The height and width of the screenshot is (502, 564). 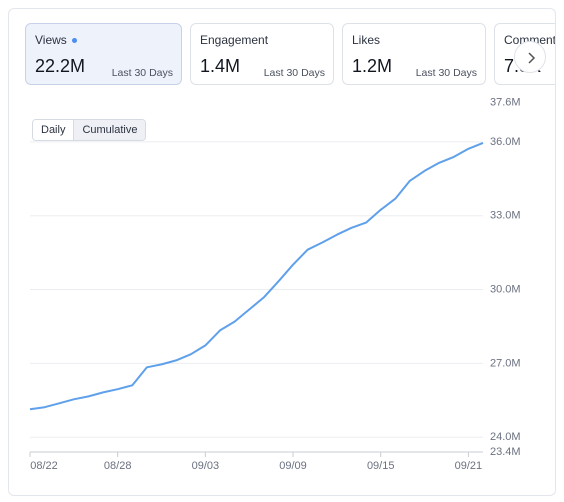 I want to click on card-value: 22.2M, so click(x=60, y=66).